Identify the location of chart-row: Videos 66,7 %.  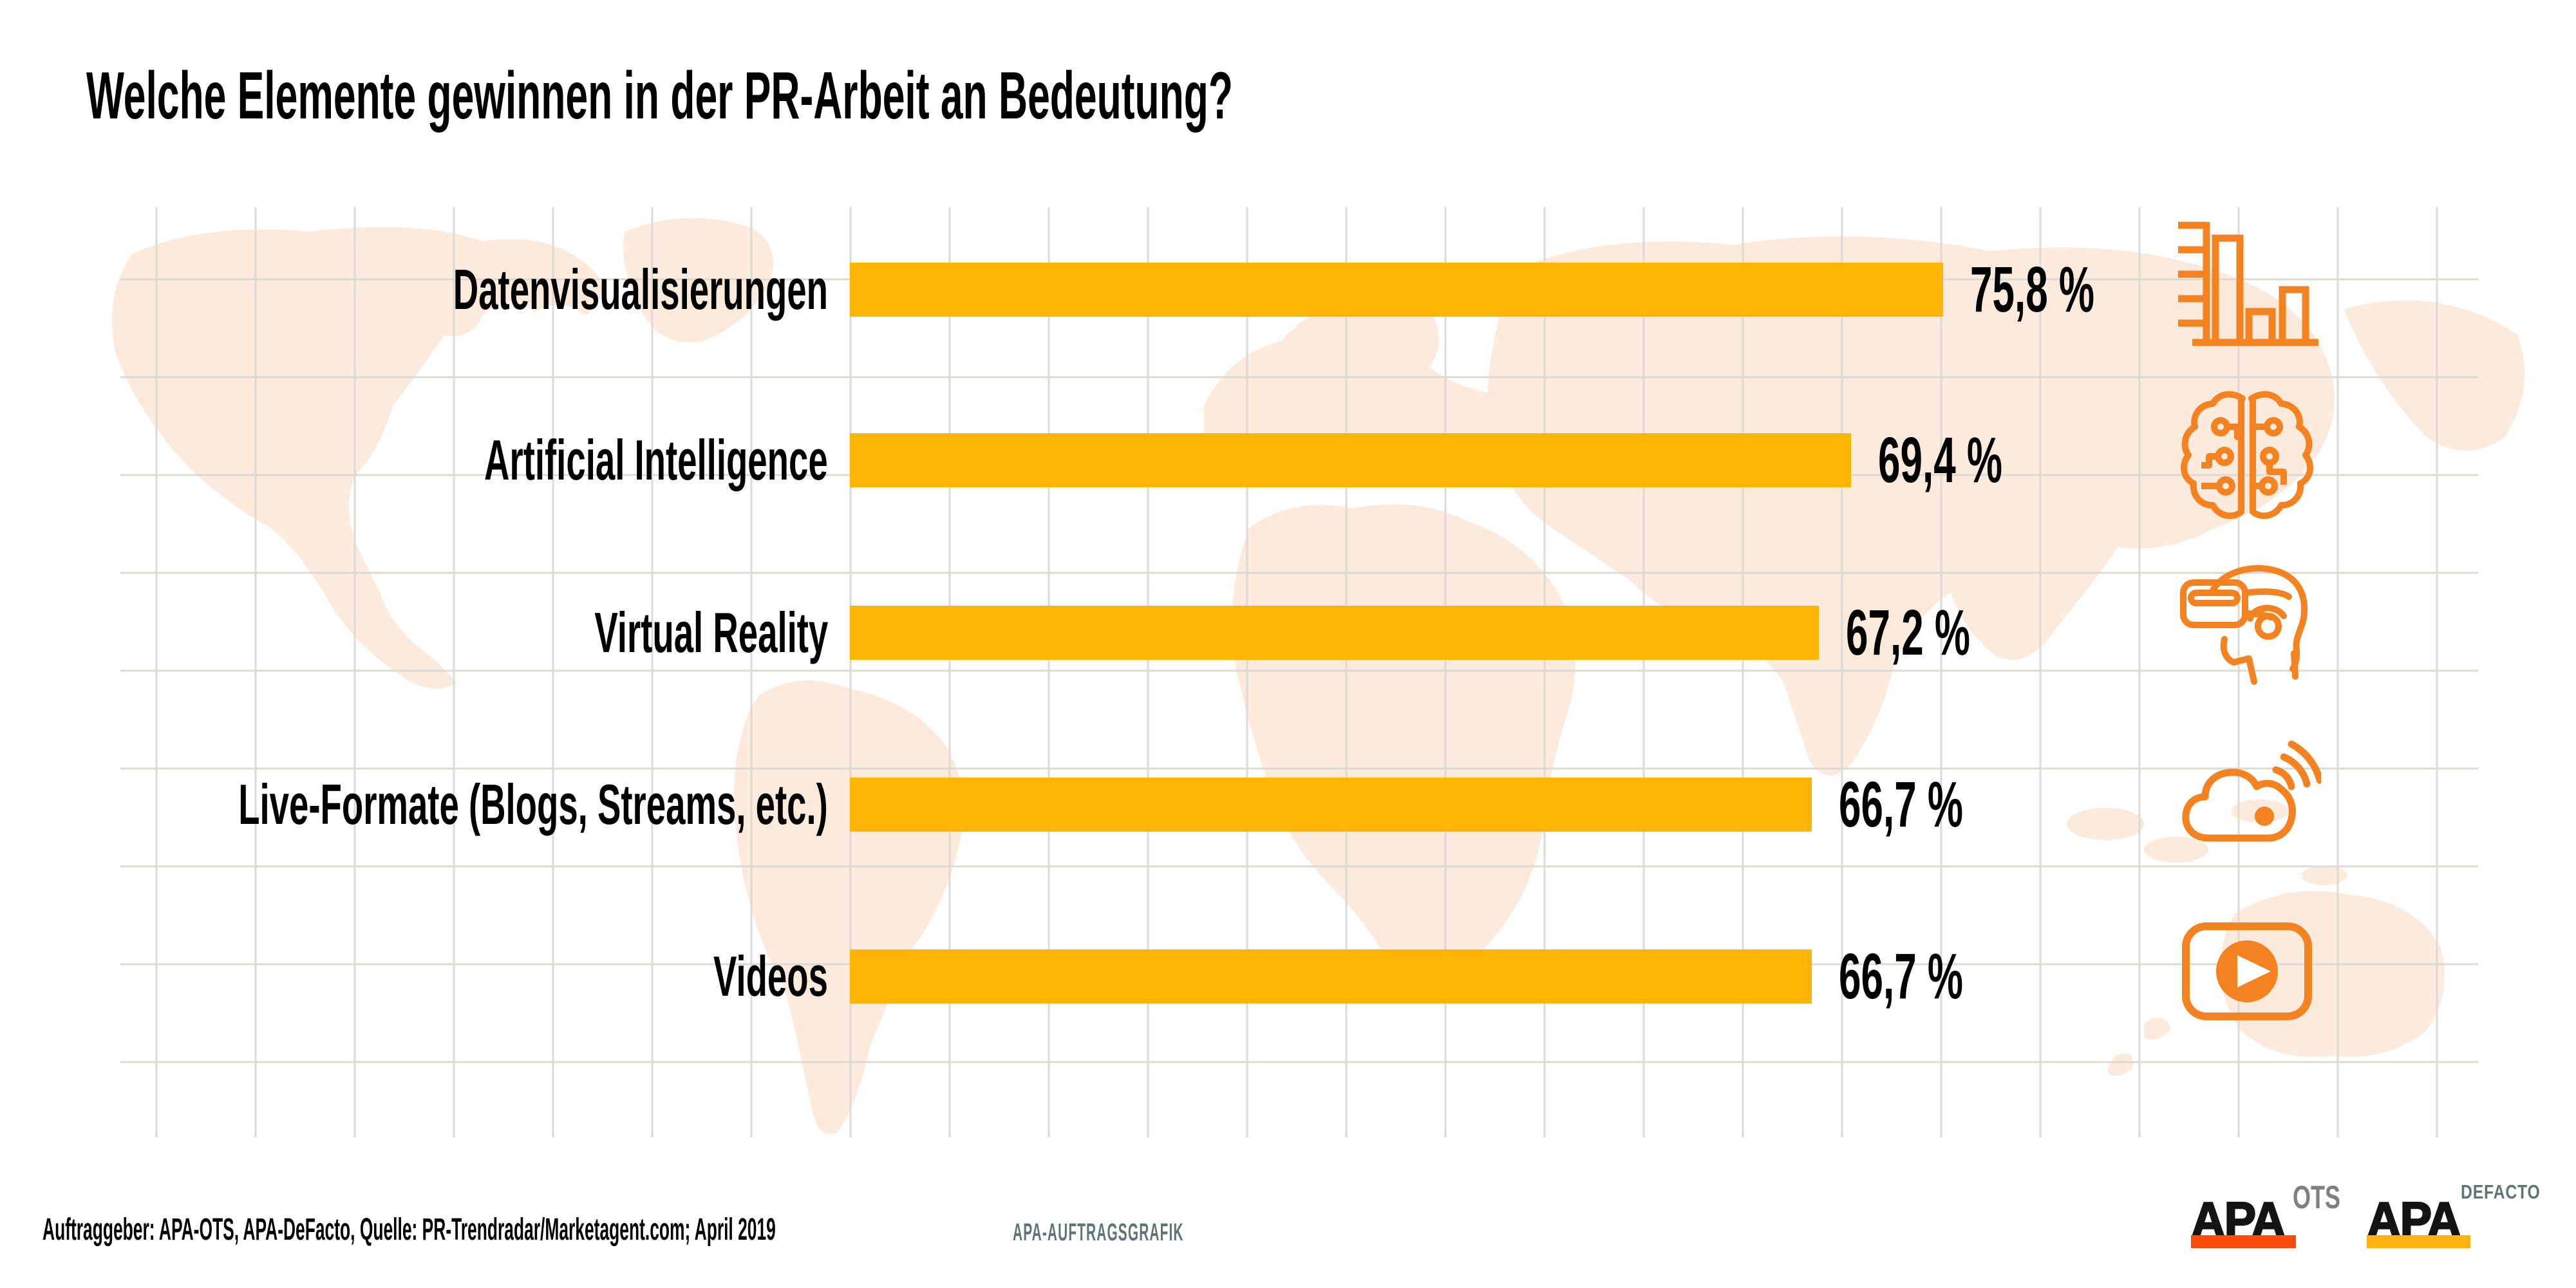
(1288, 976).